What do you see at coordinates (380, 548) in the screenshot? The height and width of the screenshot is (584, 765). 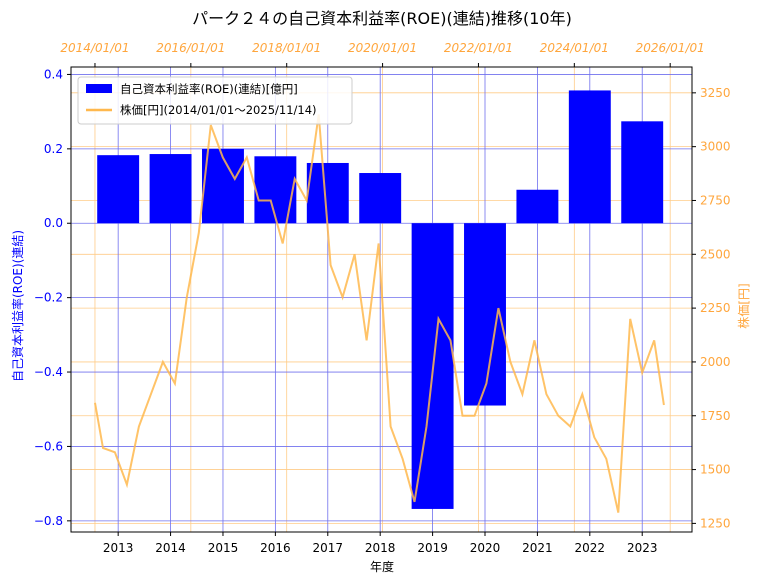 I see `bottom-tick-label: 2018` at bounding box center [380, 548].